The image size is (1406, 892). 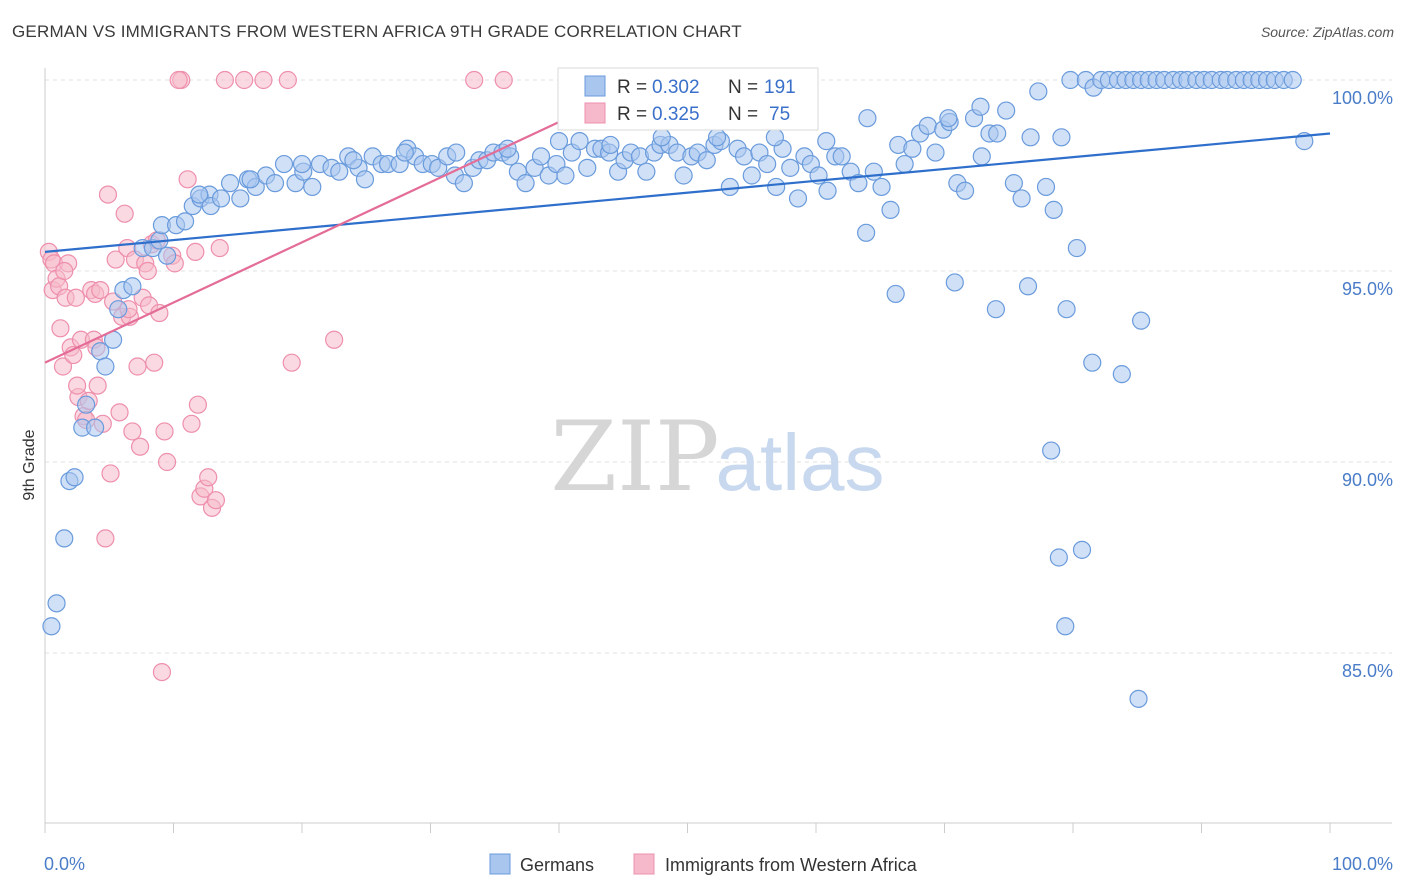 I want to click on legend-r-value-1: 0.302, so click(x=676, y=87).